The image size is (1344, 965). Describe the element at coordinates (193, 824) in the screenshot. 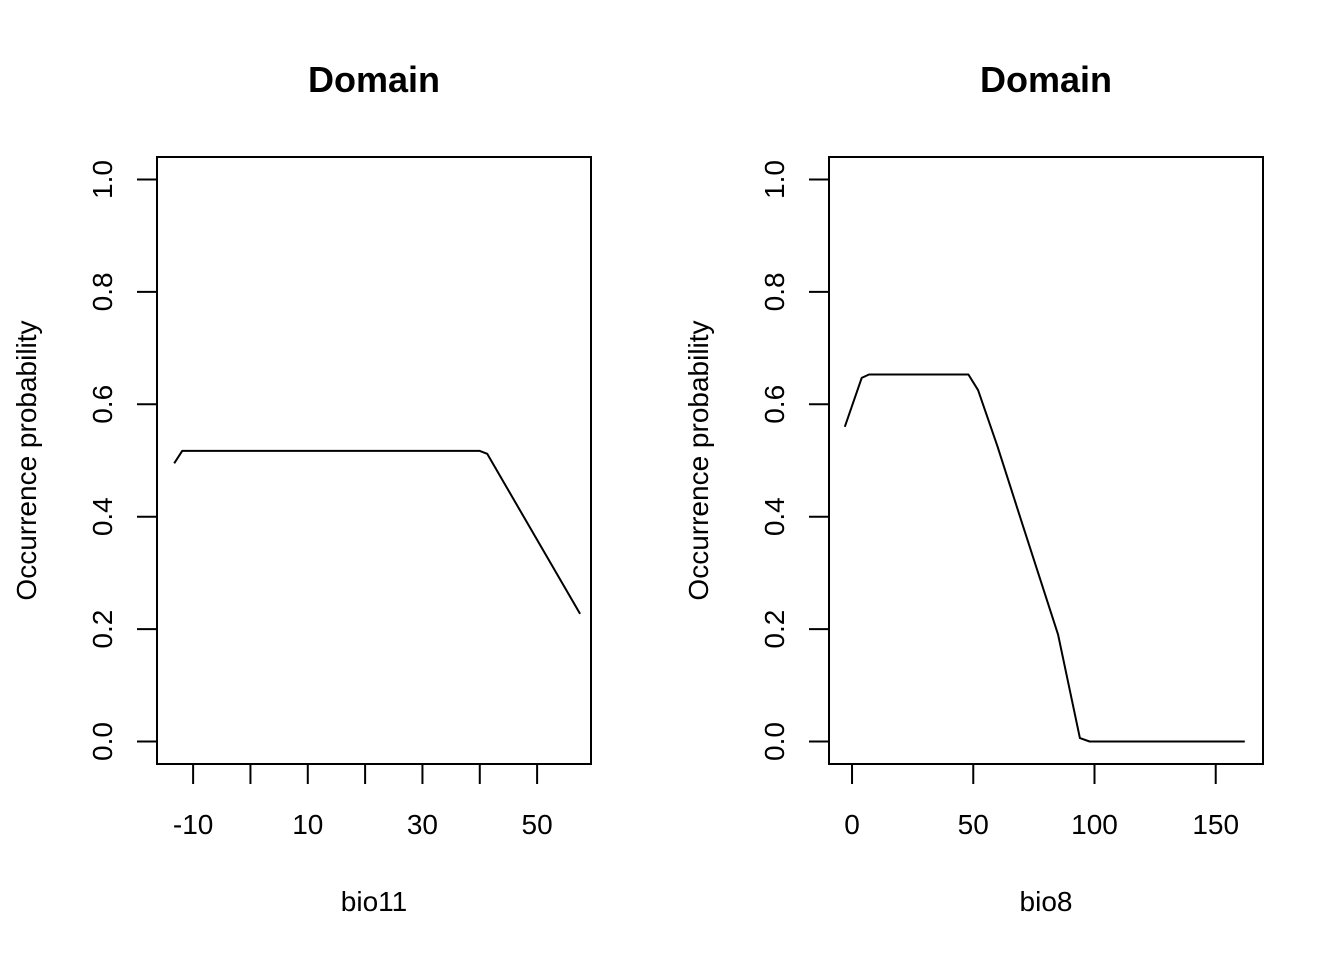

I see `x-tick-label: -10` at that location.